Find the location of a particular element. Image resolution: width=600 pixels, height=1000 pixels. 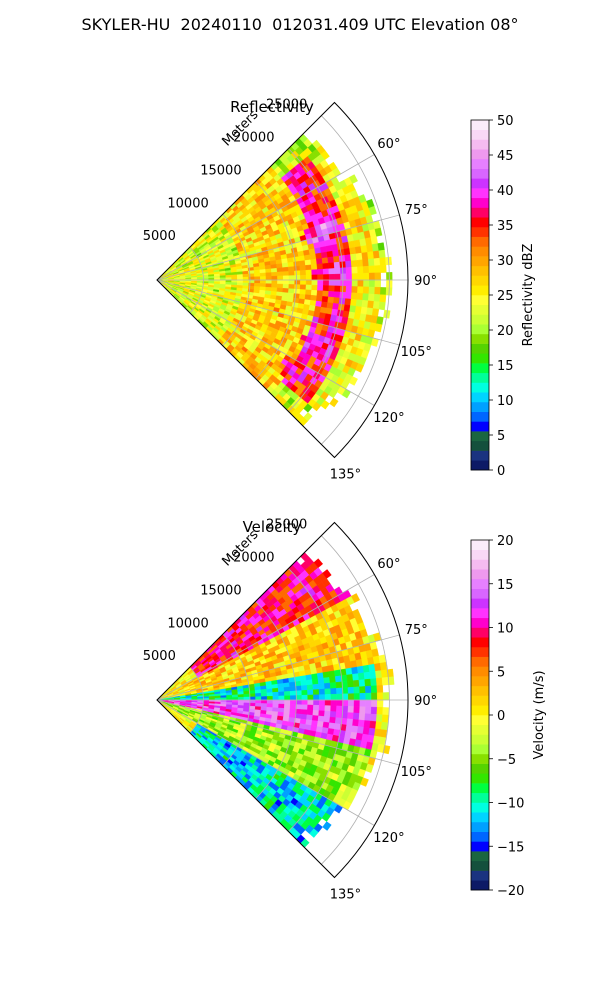

colorbar-tick-label: 40 is located at coordinates (505, 191).